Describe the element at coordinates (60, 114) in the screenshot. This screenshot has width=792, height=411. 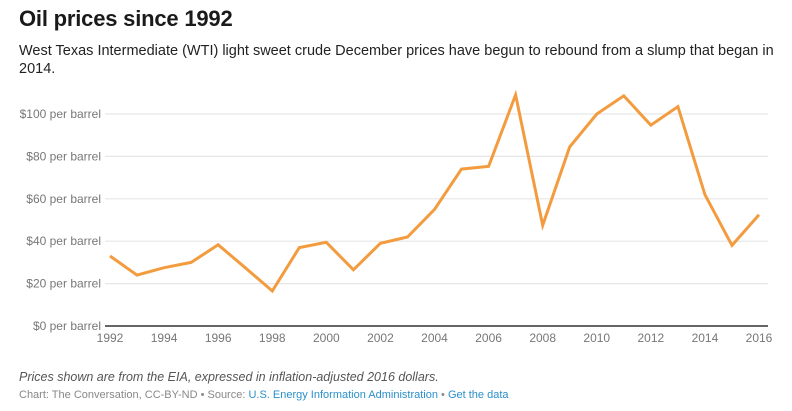
I see `y-tick-label: $100 per barrel` at that location.